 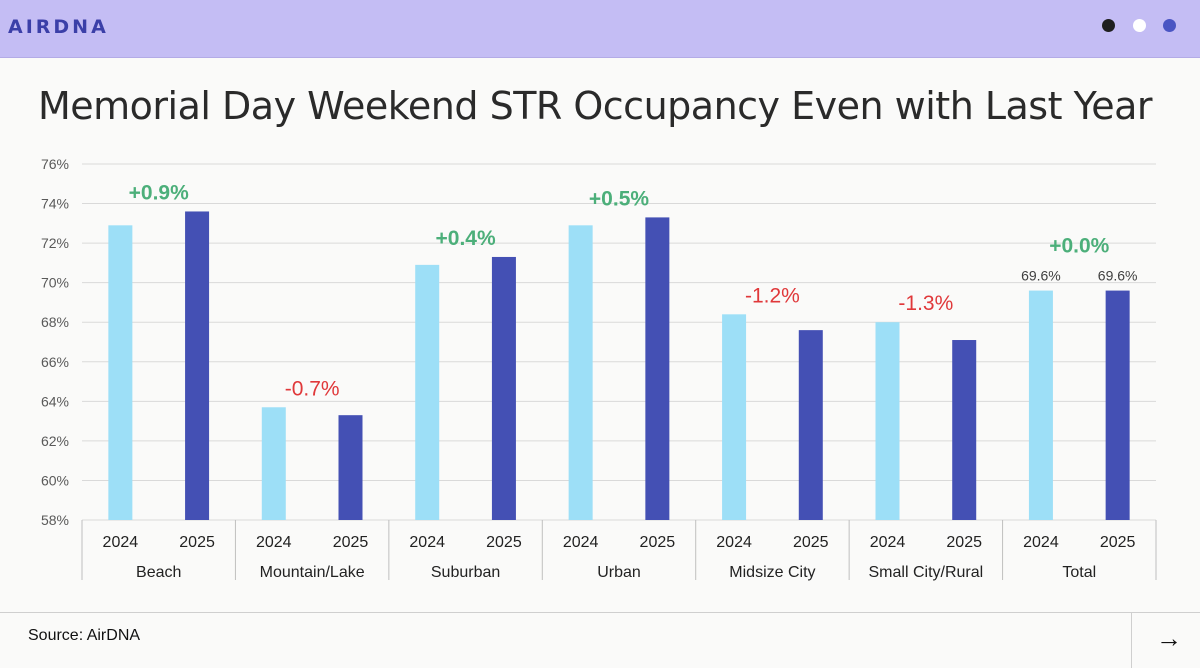 What do you see at coordinates (55, 283) in the screenshot?
I see `y-tick-label: 70%` at bounding box center [55, 283].